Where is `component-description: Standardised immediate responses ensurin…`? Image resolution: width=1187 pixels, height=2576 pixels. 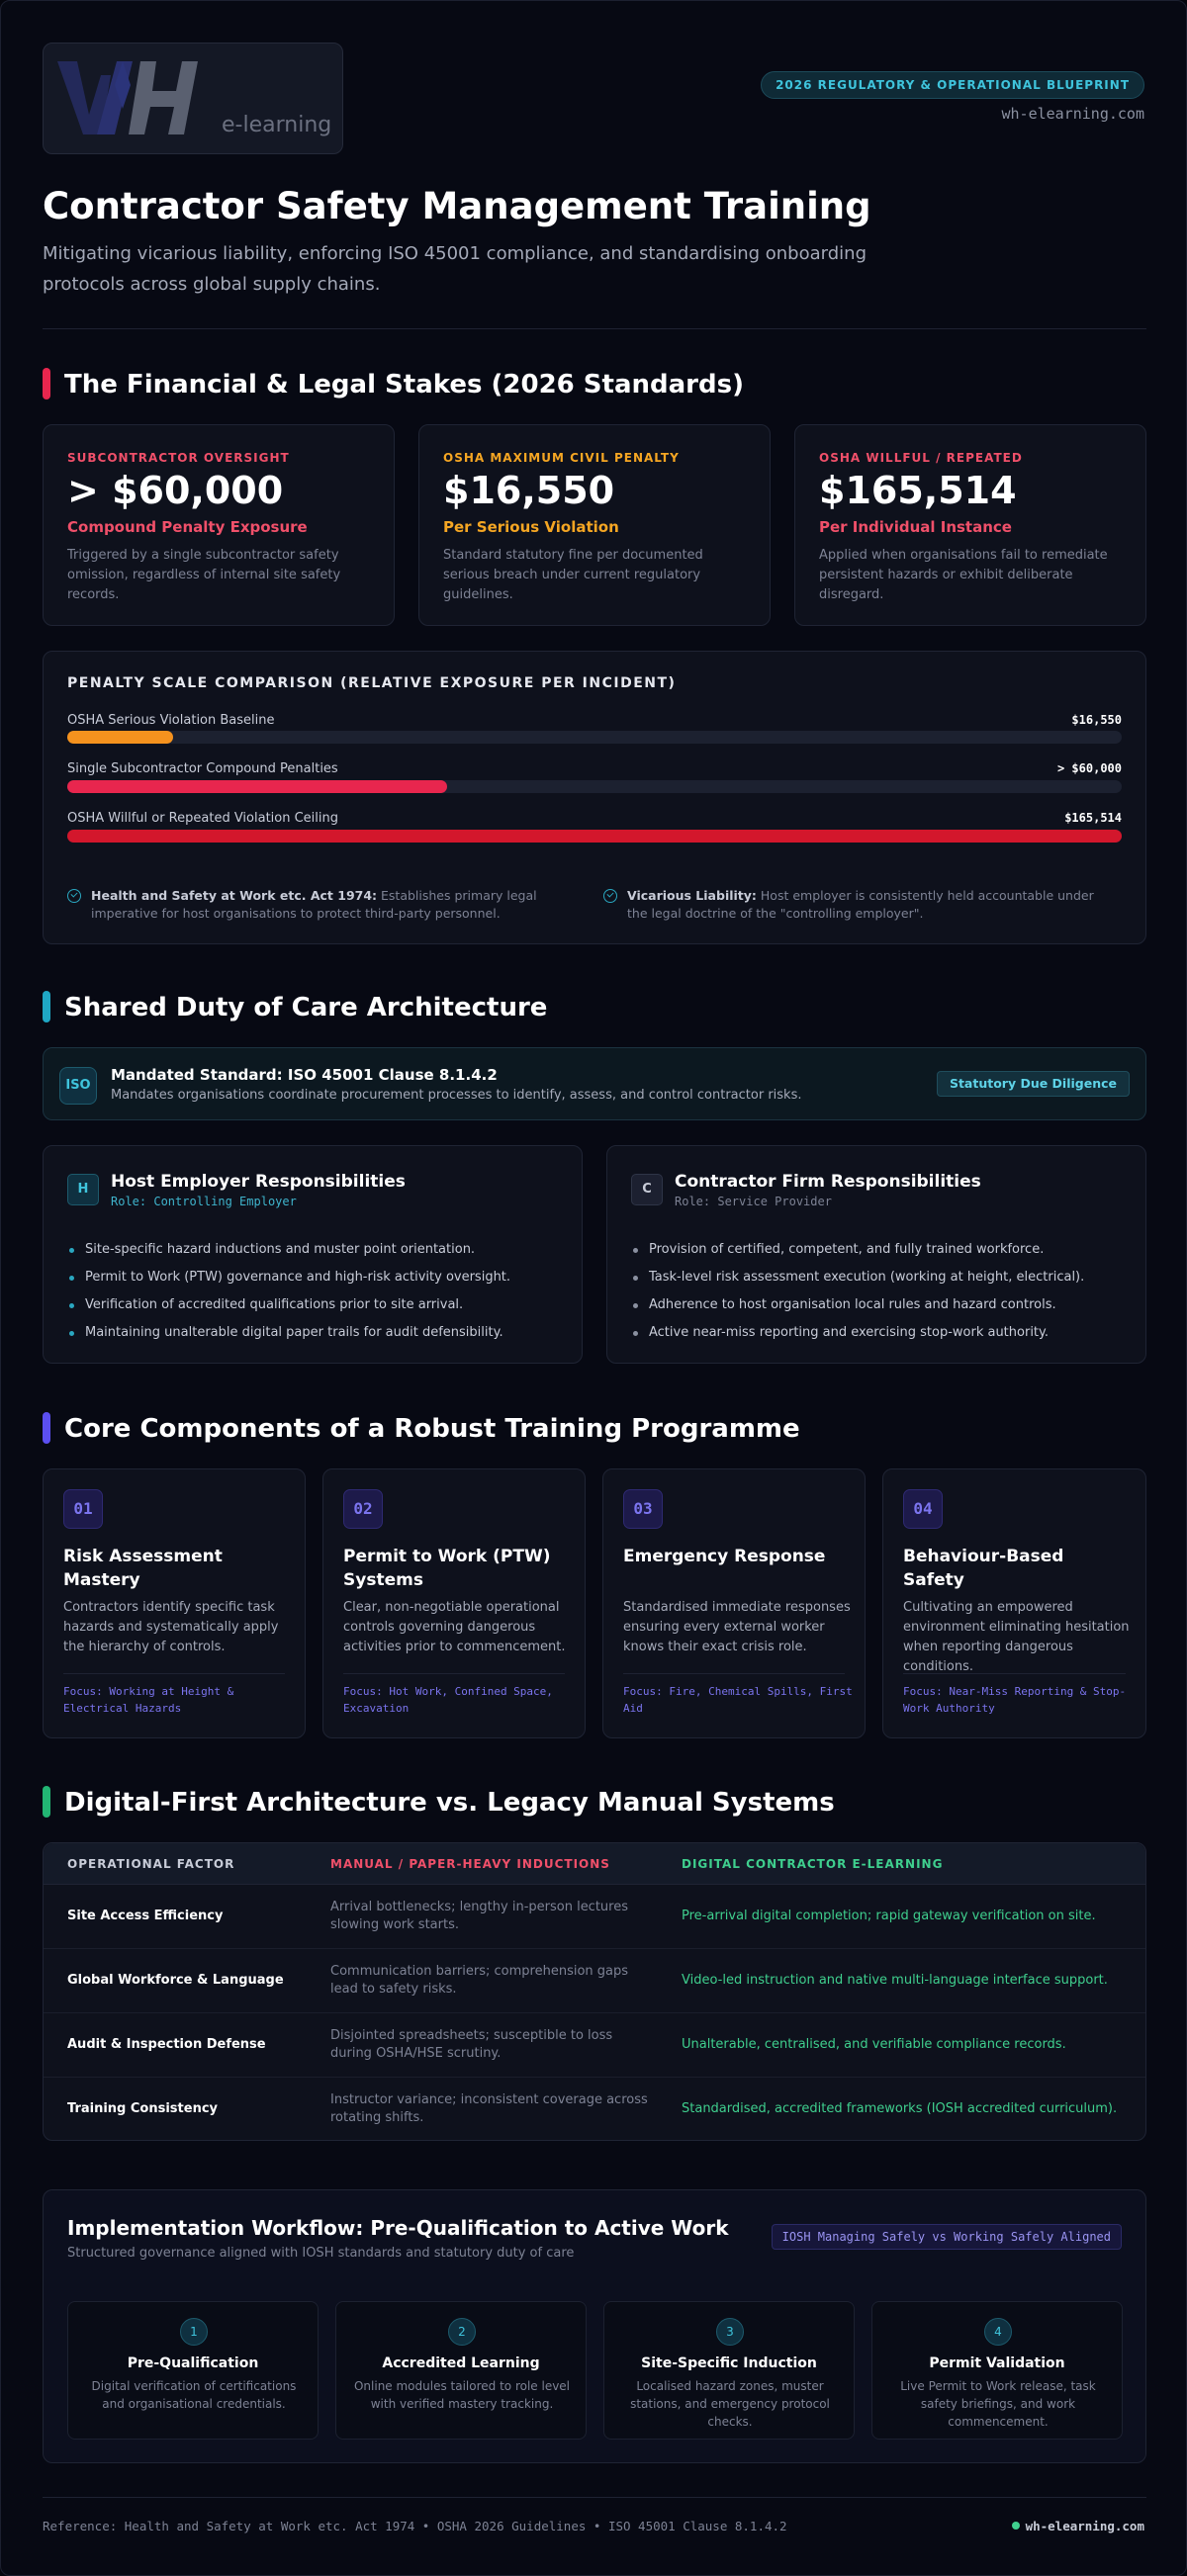
component-description: Standardised immediate responses ensurin… is located at coordinates (737, 1627).